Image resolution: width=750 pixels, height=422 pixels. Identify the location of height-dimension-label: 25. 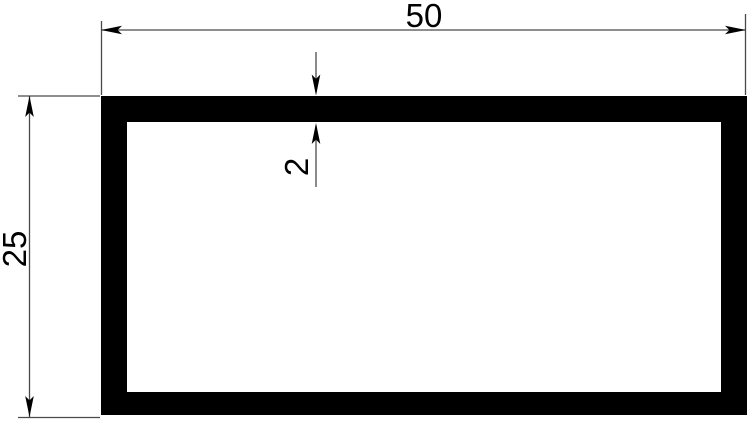
(16, 249).